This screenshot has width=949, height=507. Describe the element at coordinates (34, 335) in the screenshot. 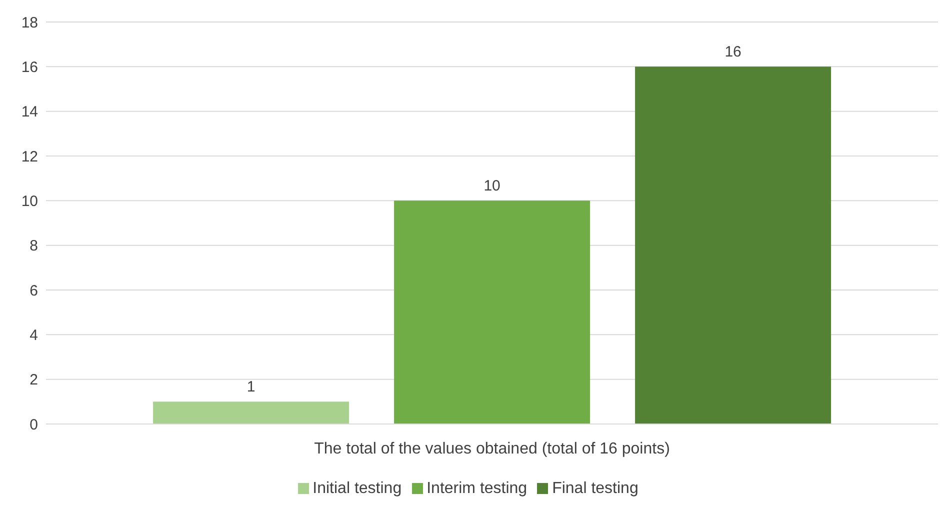

I see `y-tick-label: 4` at that location.